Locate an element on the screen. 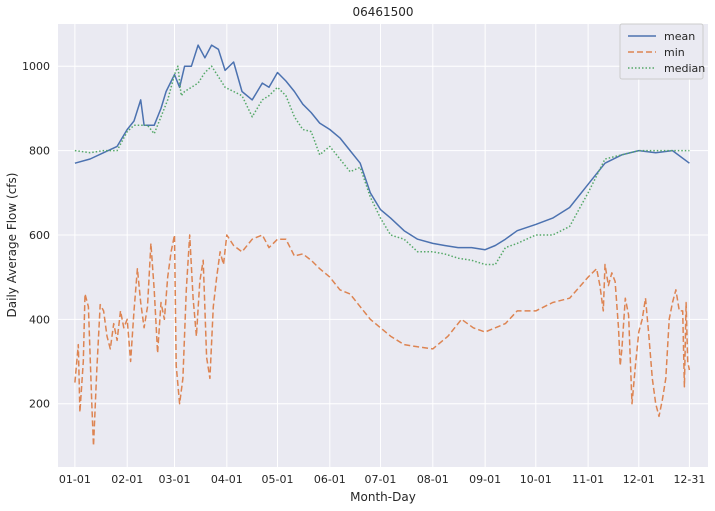 The height and width of the screenshot is (511, 715). x-tick-label: 03-01 is located at coordinates (175, 479).